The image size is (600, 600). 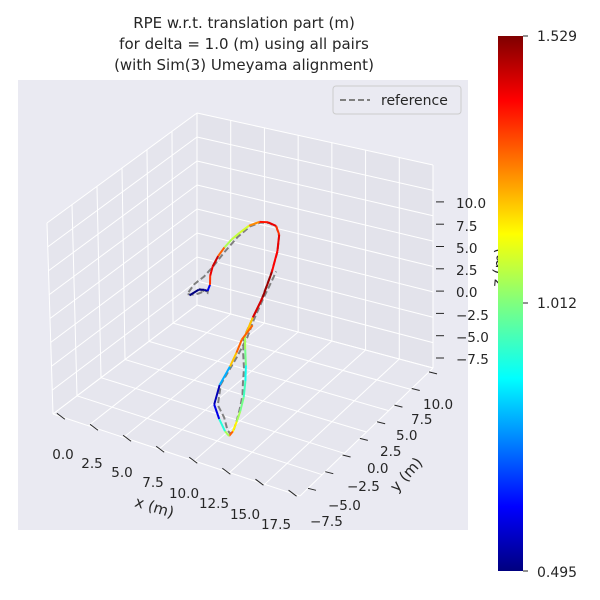 I want to click on x-tick-label: 17.5, so click(x=276, y=525).